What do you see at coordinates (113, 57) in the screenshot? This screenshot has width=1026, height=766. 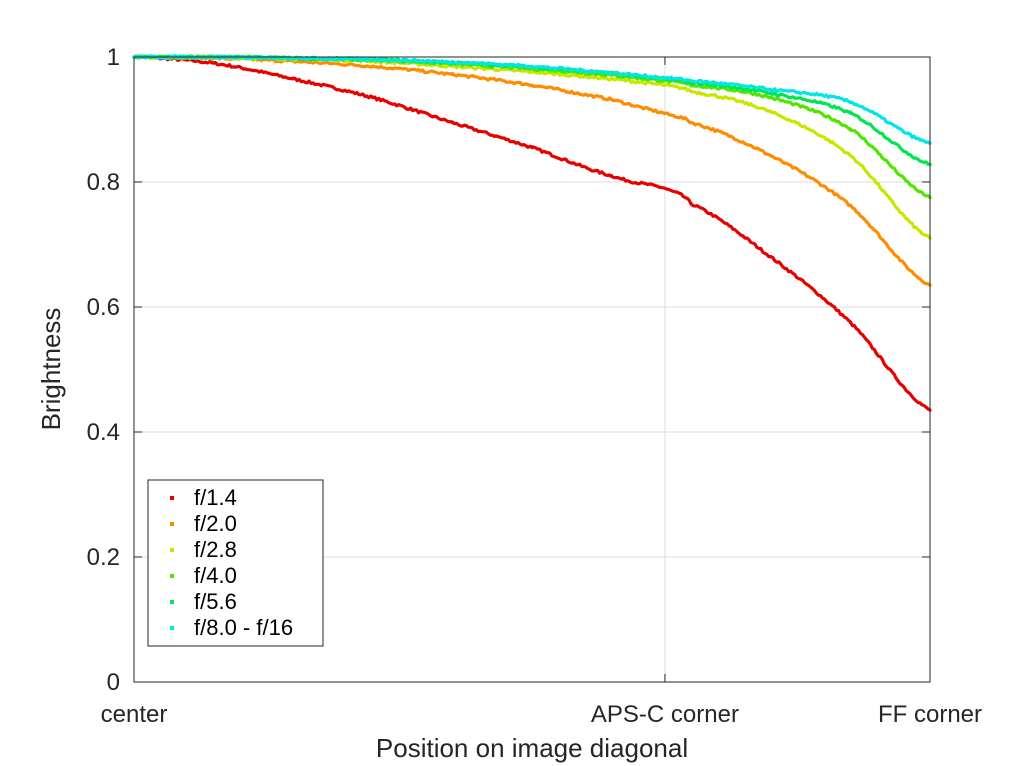 I see `y-tick-label: 1` at bounding box center [113, 57].